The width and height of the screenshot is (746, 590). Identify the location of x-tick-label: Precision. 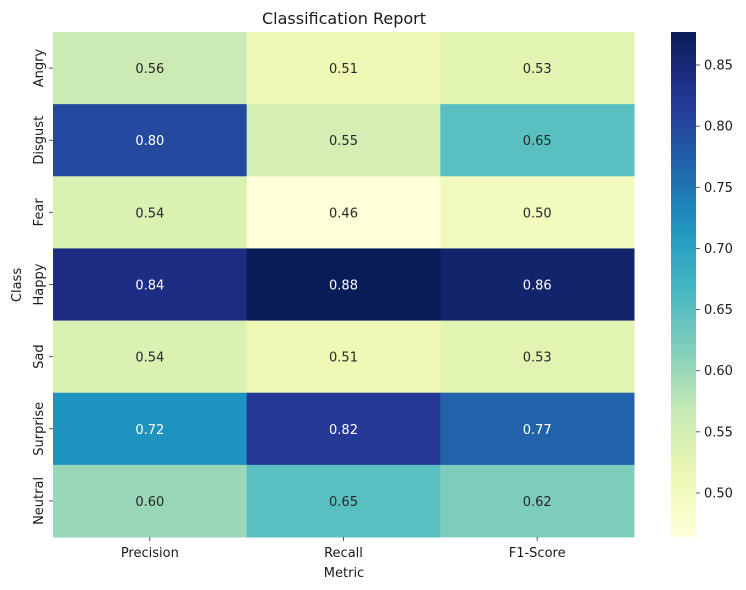
(150, 553).